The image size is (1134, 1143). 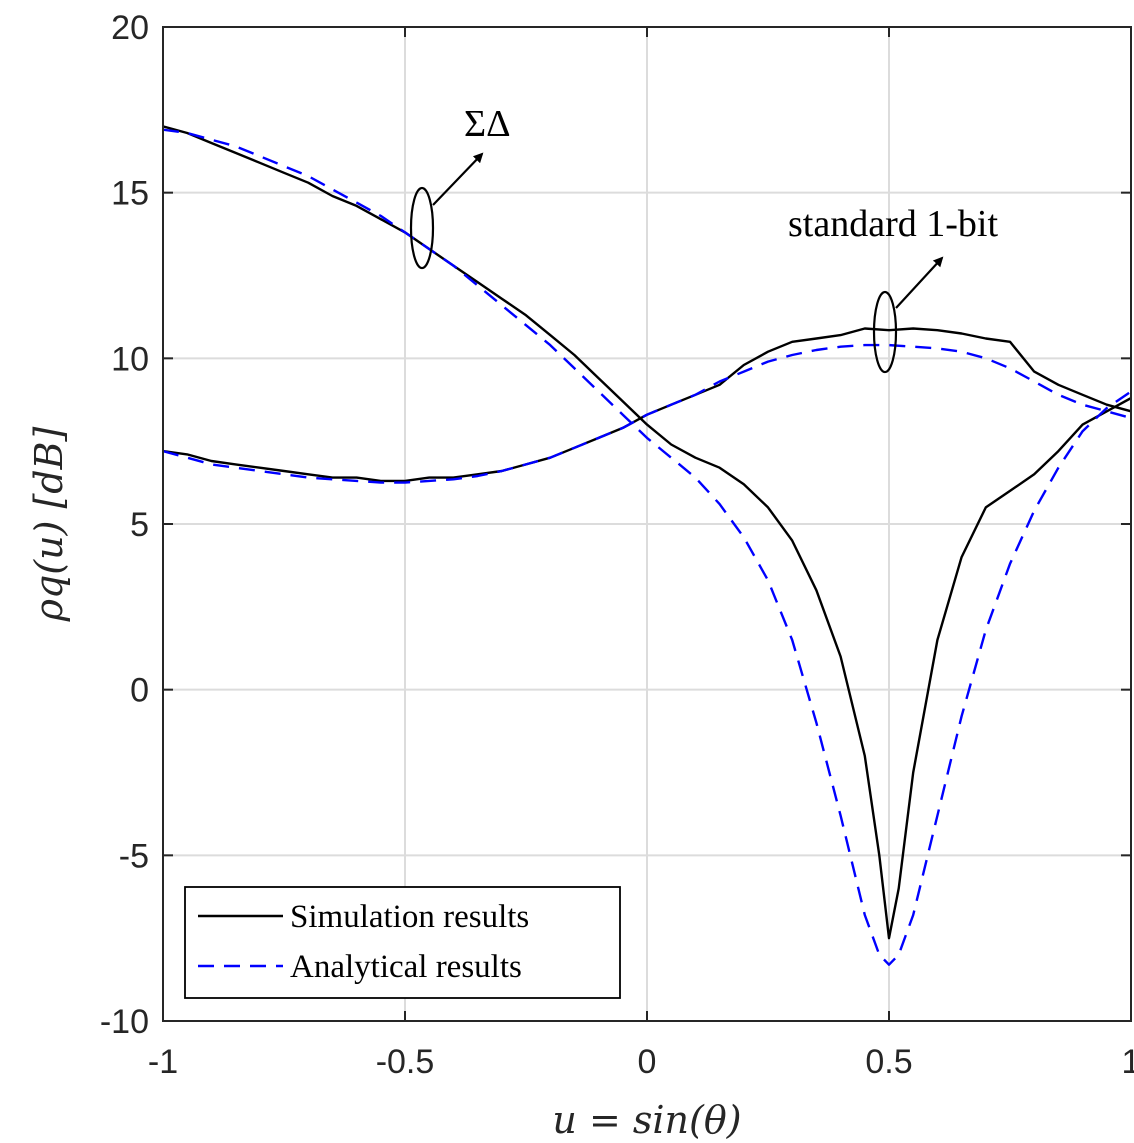 I want to click on legend: Simulation results Analytical results, so click(x=402, y=942).